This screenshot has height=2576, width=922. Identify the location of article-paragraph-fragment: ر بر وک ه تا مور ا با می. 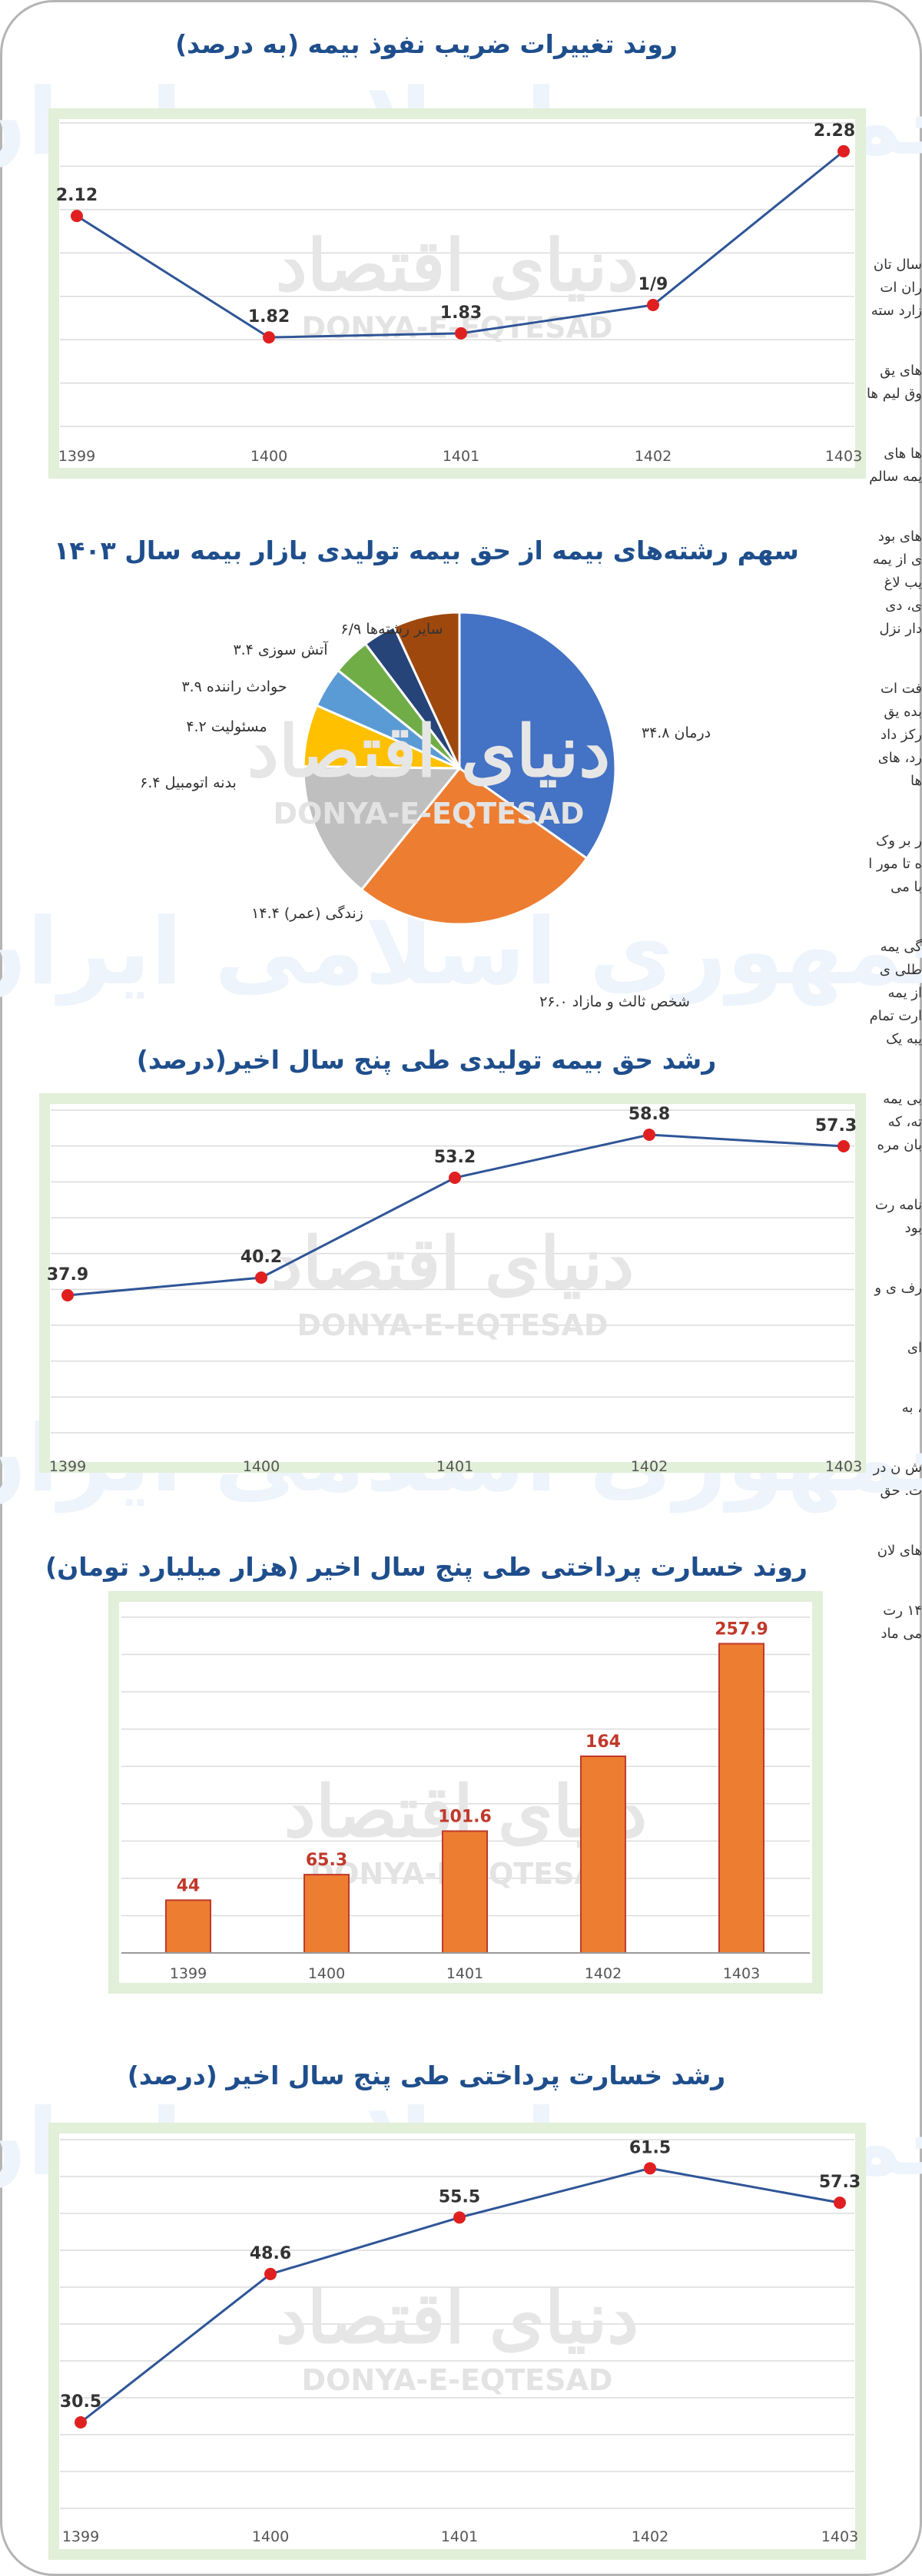
(895, 864).